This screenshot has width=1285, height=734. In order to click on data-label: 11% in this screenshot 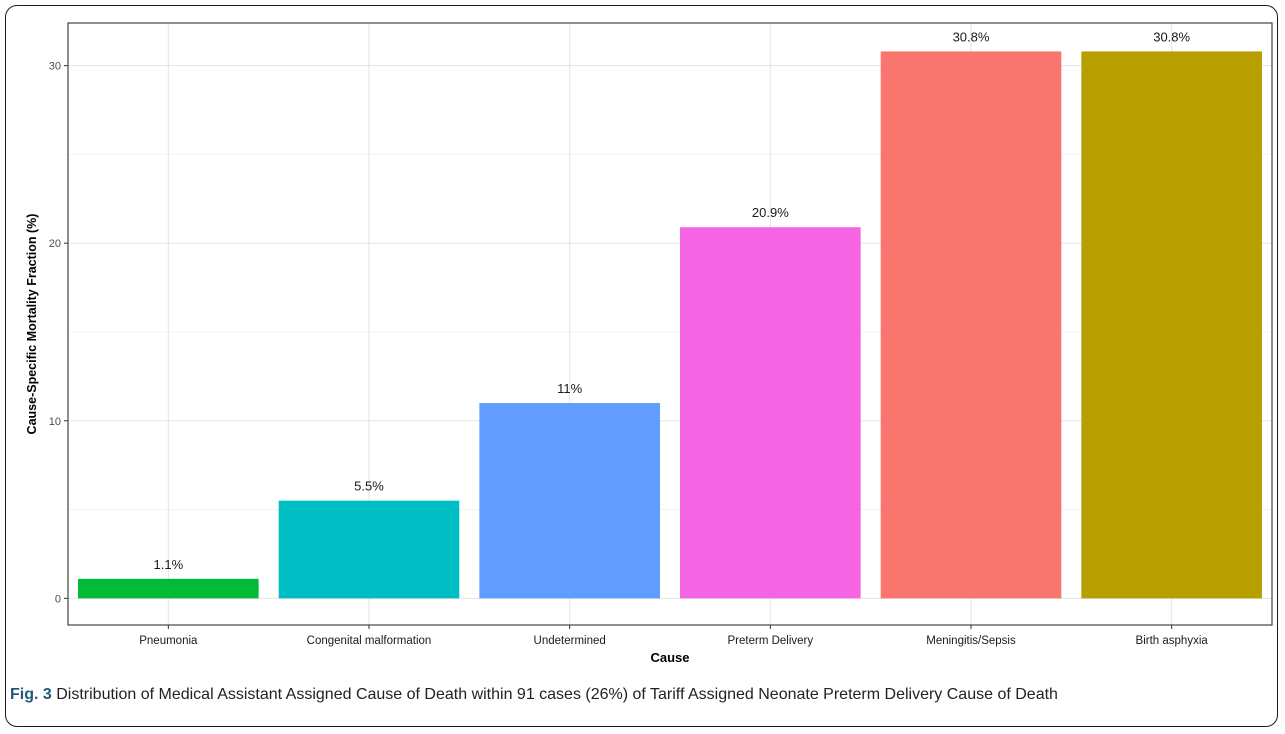, I will do `click(569, 388)`.